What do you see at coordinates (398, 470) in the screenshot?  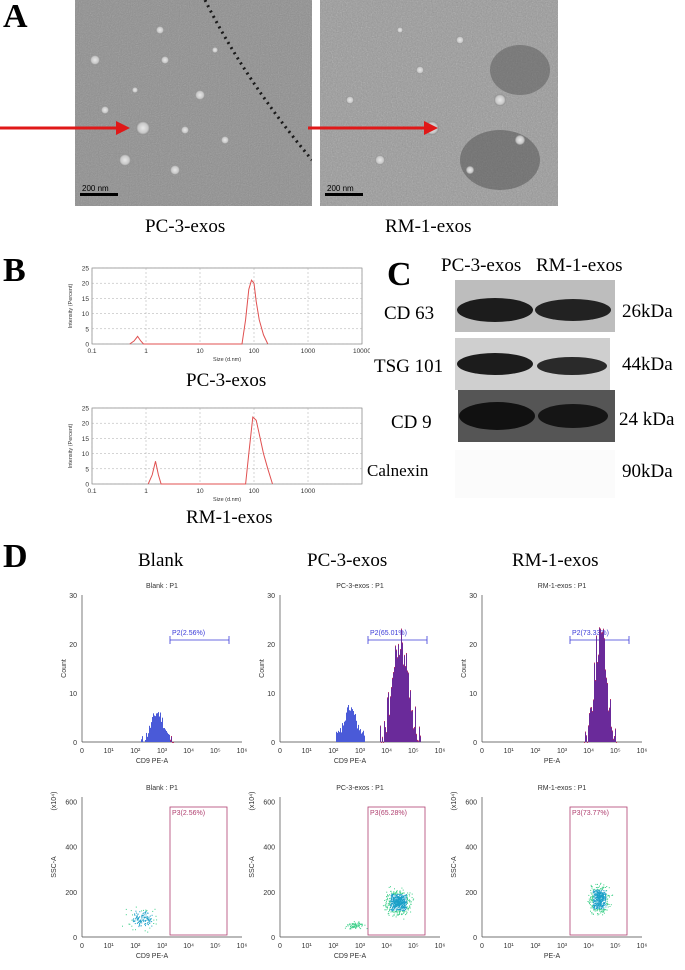 I see `wb-protein-calnexin: Calnexin` at bounding box center [398, 470].